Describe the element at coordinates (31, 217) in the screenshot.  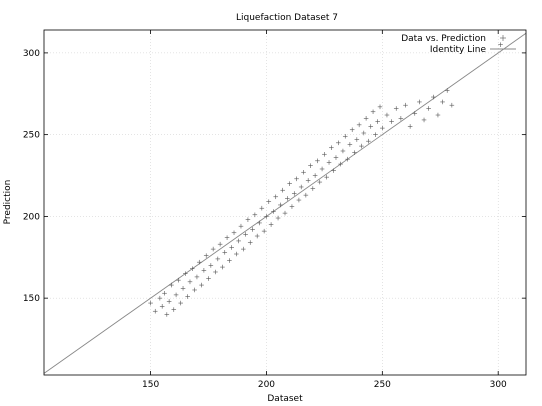
I see `y-tick-label: 200` at that location.